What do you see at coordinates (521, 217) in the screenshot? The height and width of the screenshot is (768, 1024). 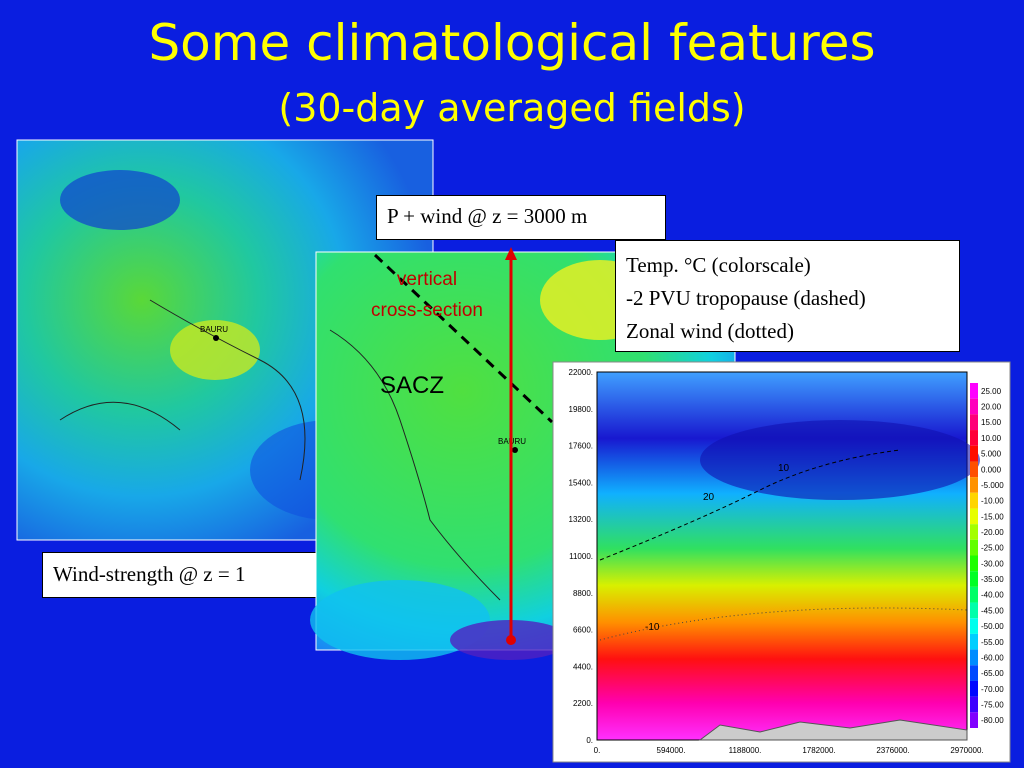 I see `middle-caption: P + wind @ z = 3000 m` at bounding box center [521, 217].